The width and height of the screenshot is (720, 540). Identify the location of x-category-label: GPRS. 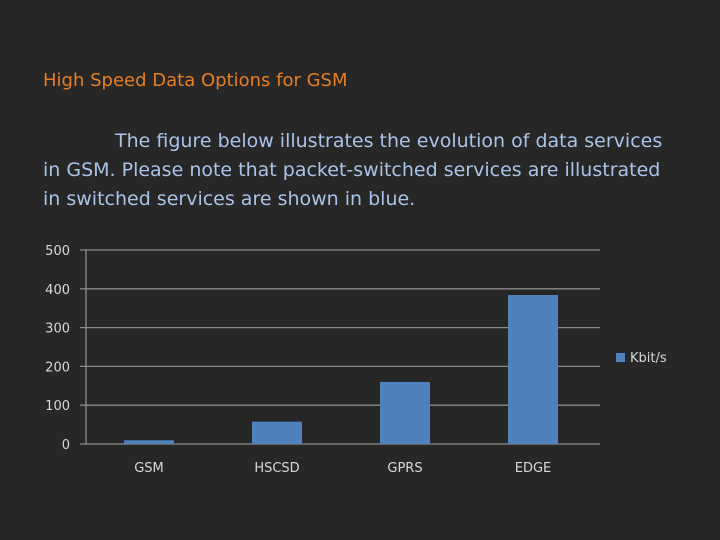
(404, 468).